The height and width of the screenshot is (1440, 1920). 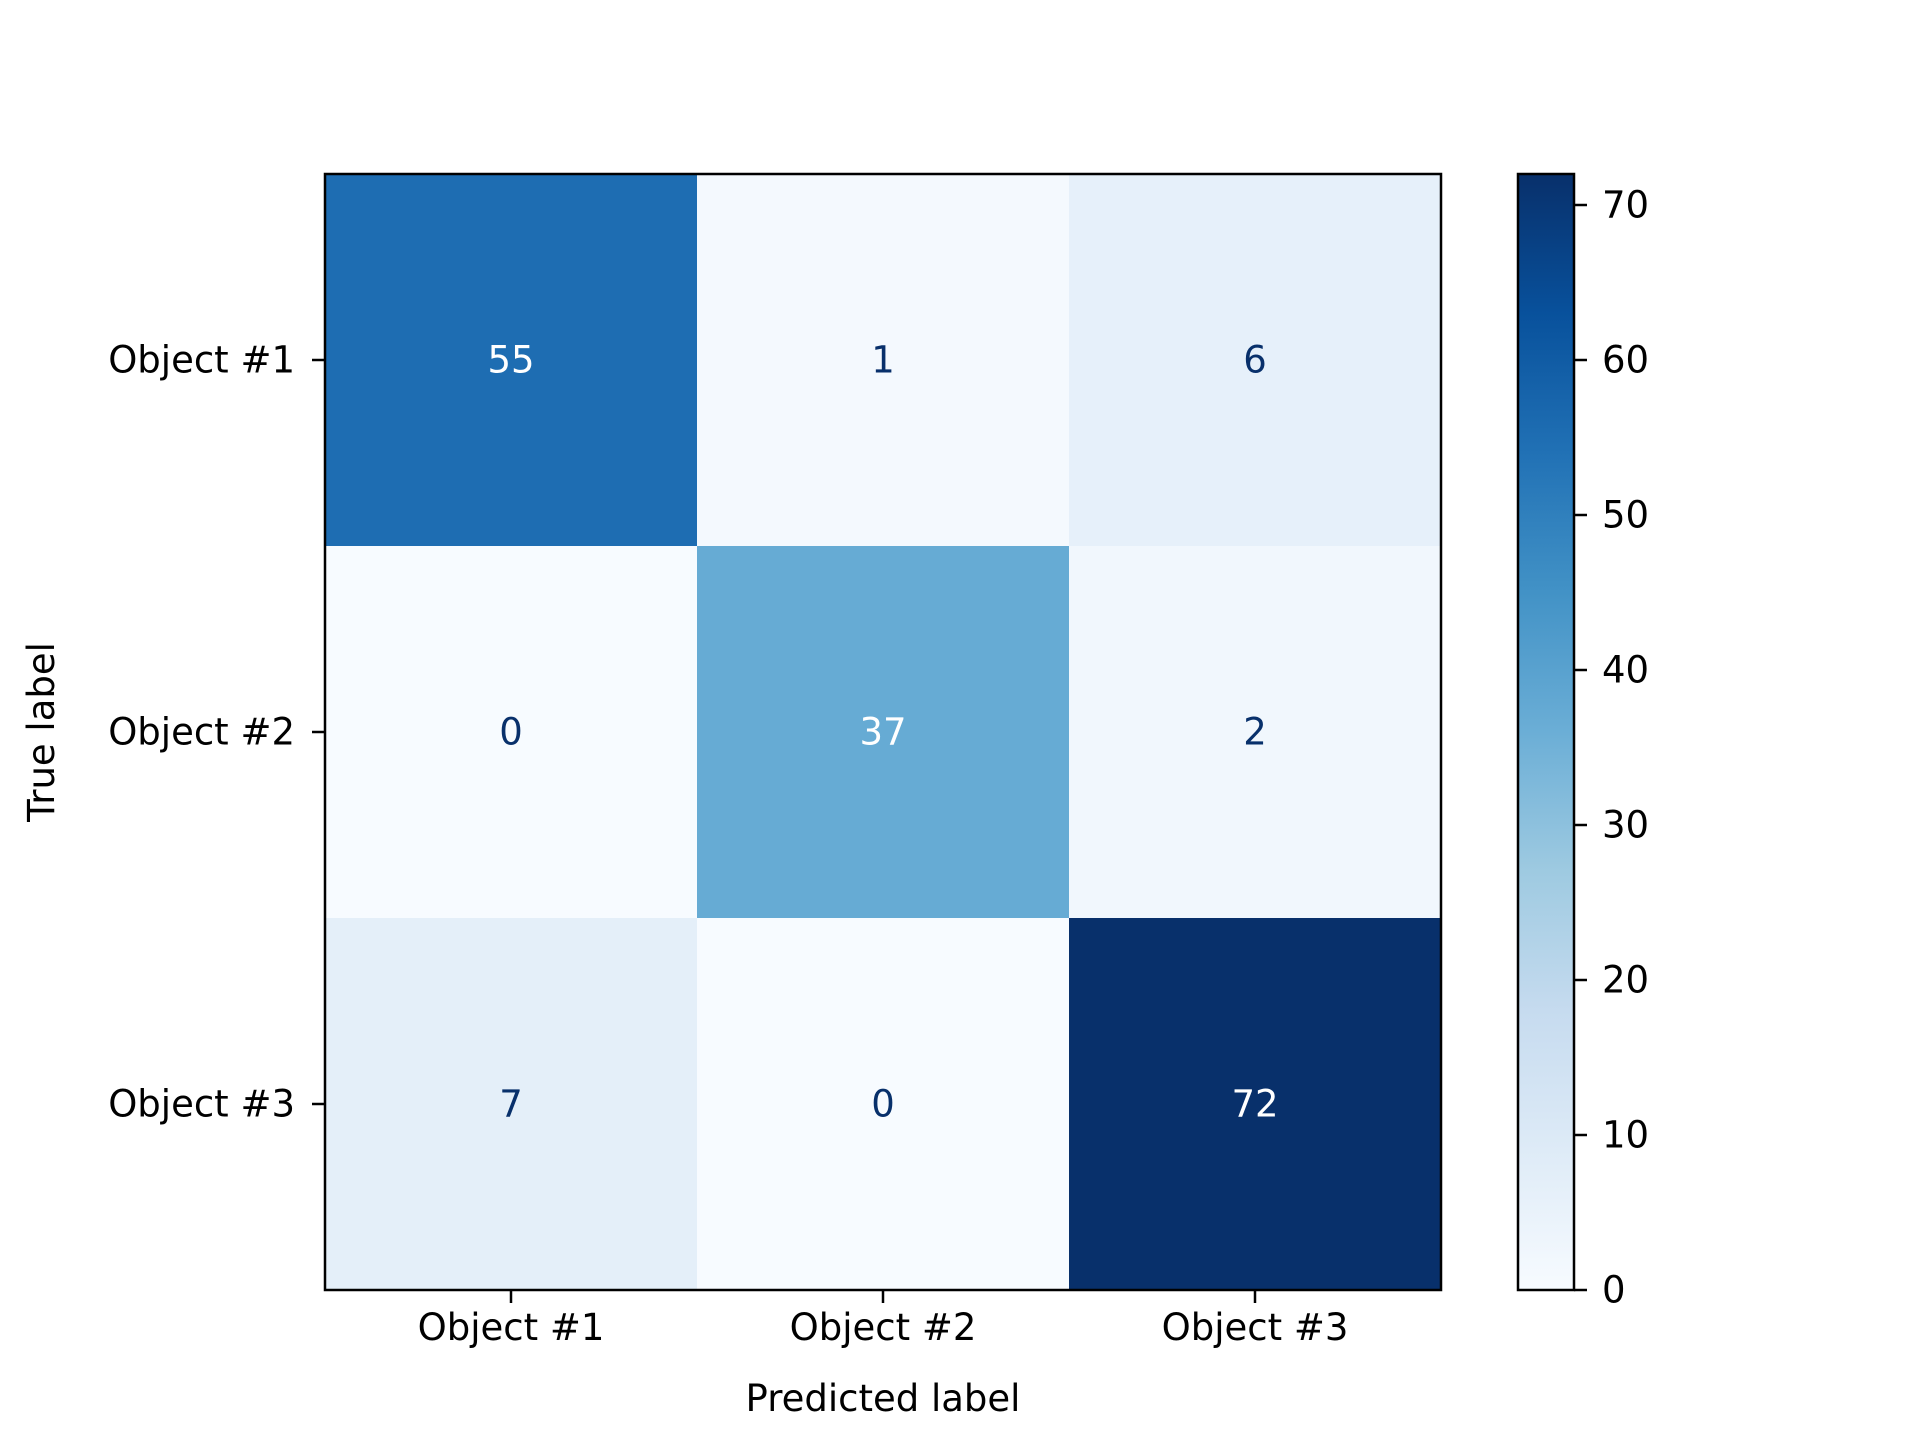 I want to click on y-axis-title: True label, so click(x=41, y=732).